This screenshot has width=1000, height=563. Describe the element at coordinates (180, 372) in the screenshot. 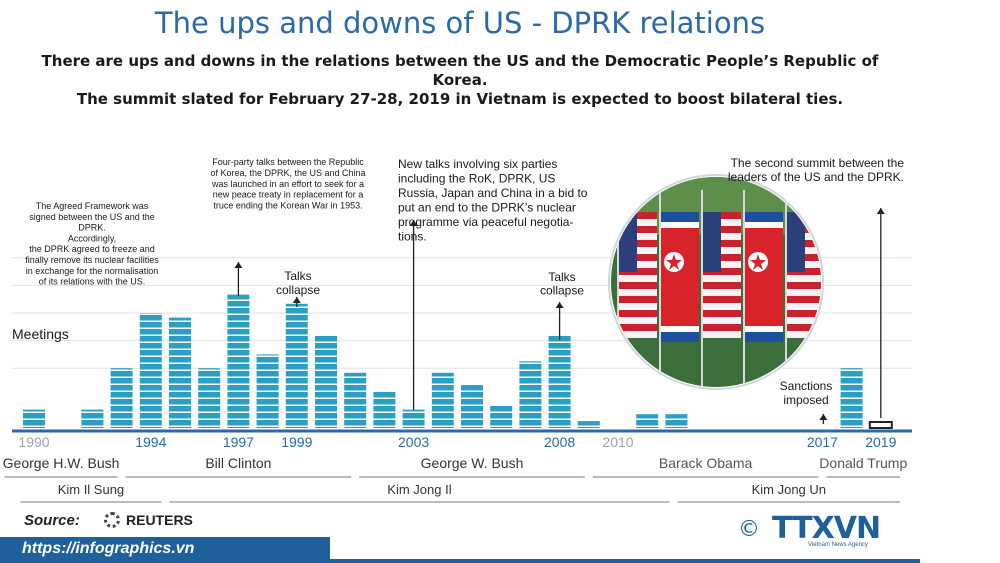

I see `bar-1995` at that location.